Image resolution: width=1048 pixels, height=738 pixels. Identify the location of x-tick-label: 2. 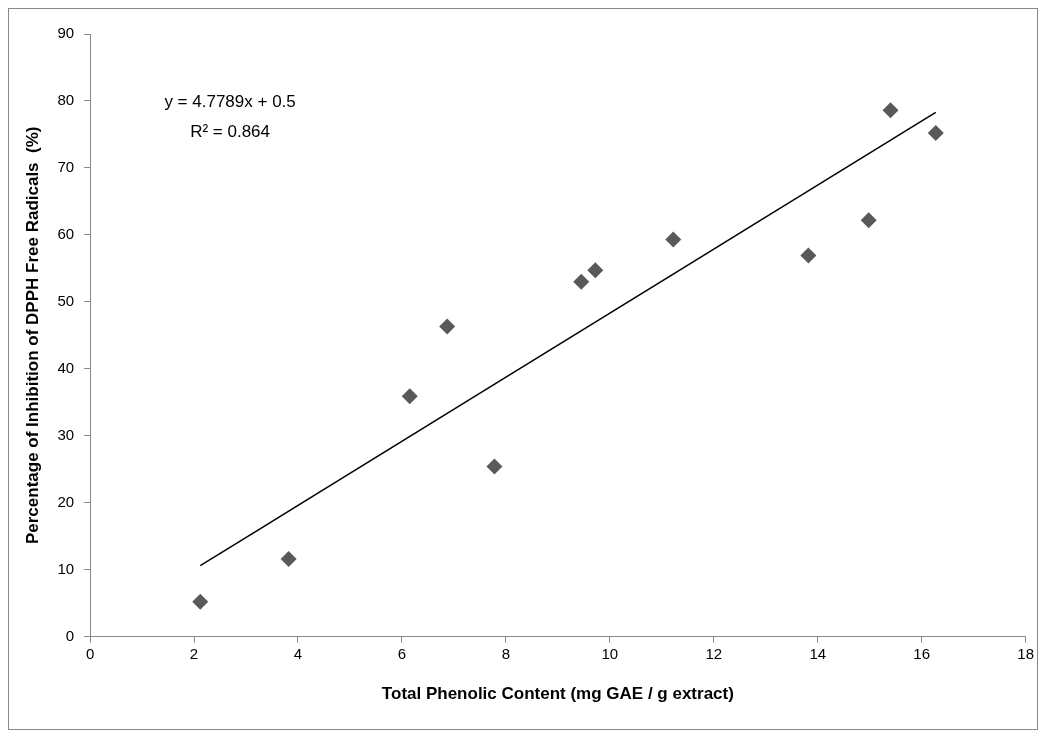
(194, 653).